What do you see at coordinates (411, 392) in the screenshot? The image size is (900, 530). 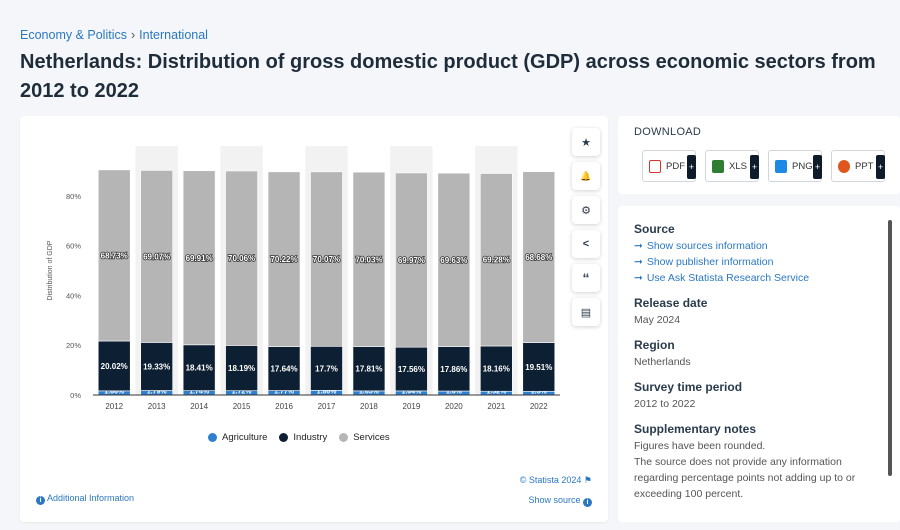 I see `data-label: 1.64%` at bounding box center [411, 392].